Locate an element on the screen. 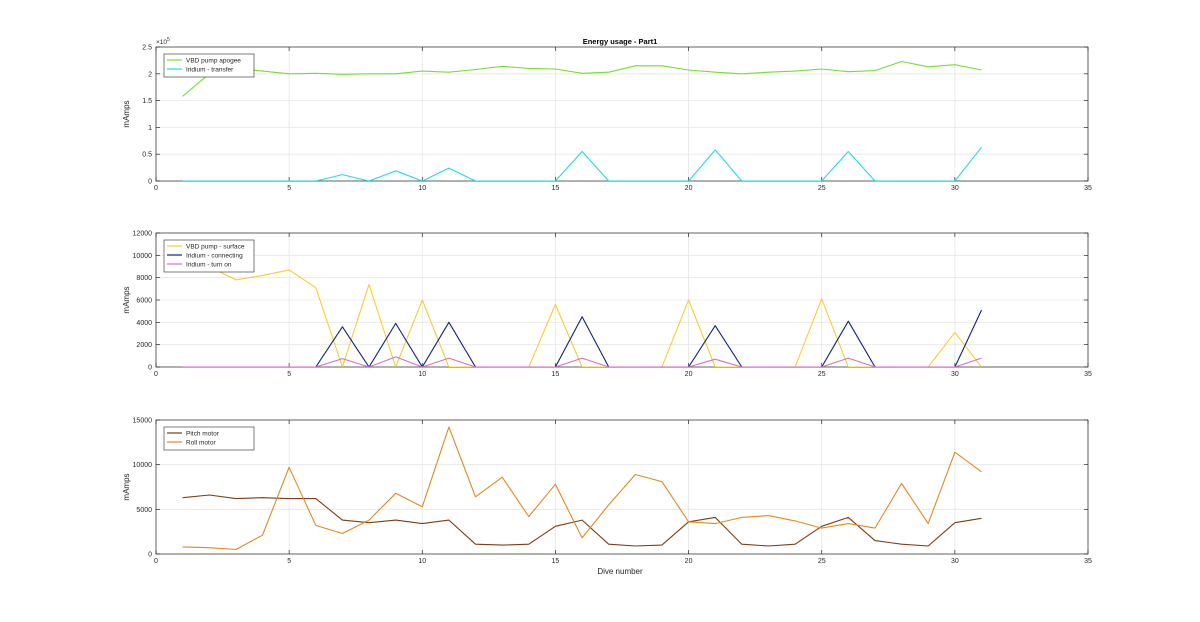 The width and height of the screenshot is (1200, 622). series-line-iridium-turn-on is located at coordinates (582, 361).